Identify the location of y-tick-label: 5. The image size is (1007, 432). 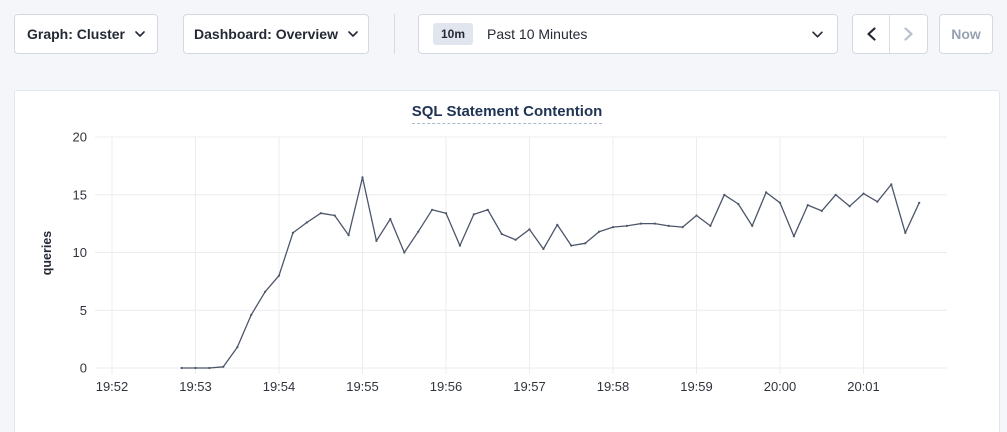
(83, 310).